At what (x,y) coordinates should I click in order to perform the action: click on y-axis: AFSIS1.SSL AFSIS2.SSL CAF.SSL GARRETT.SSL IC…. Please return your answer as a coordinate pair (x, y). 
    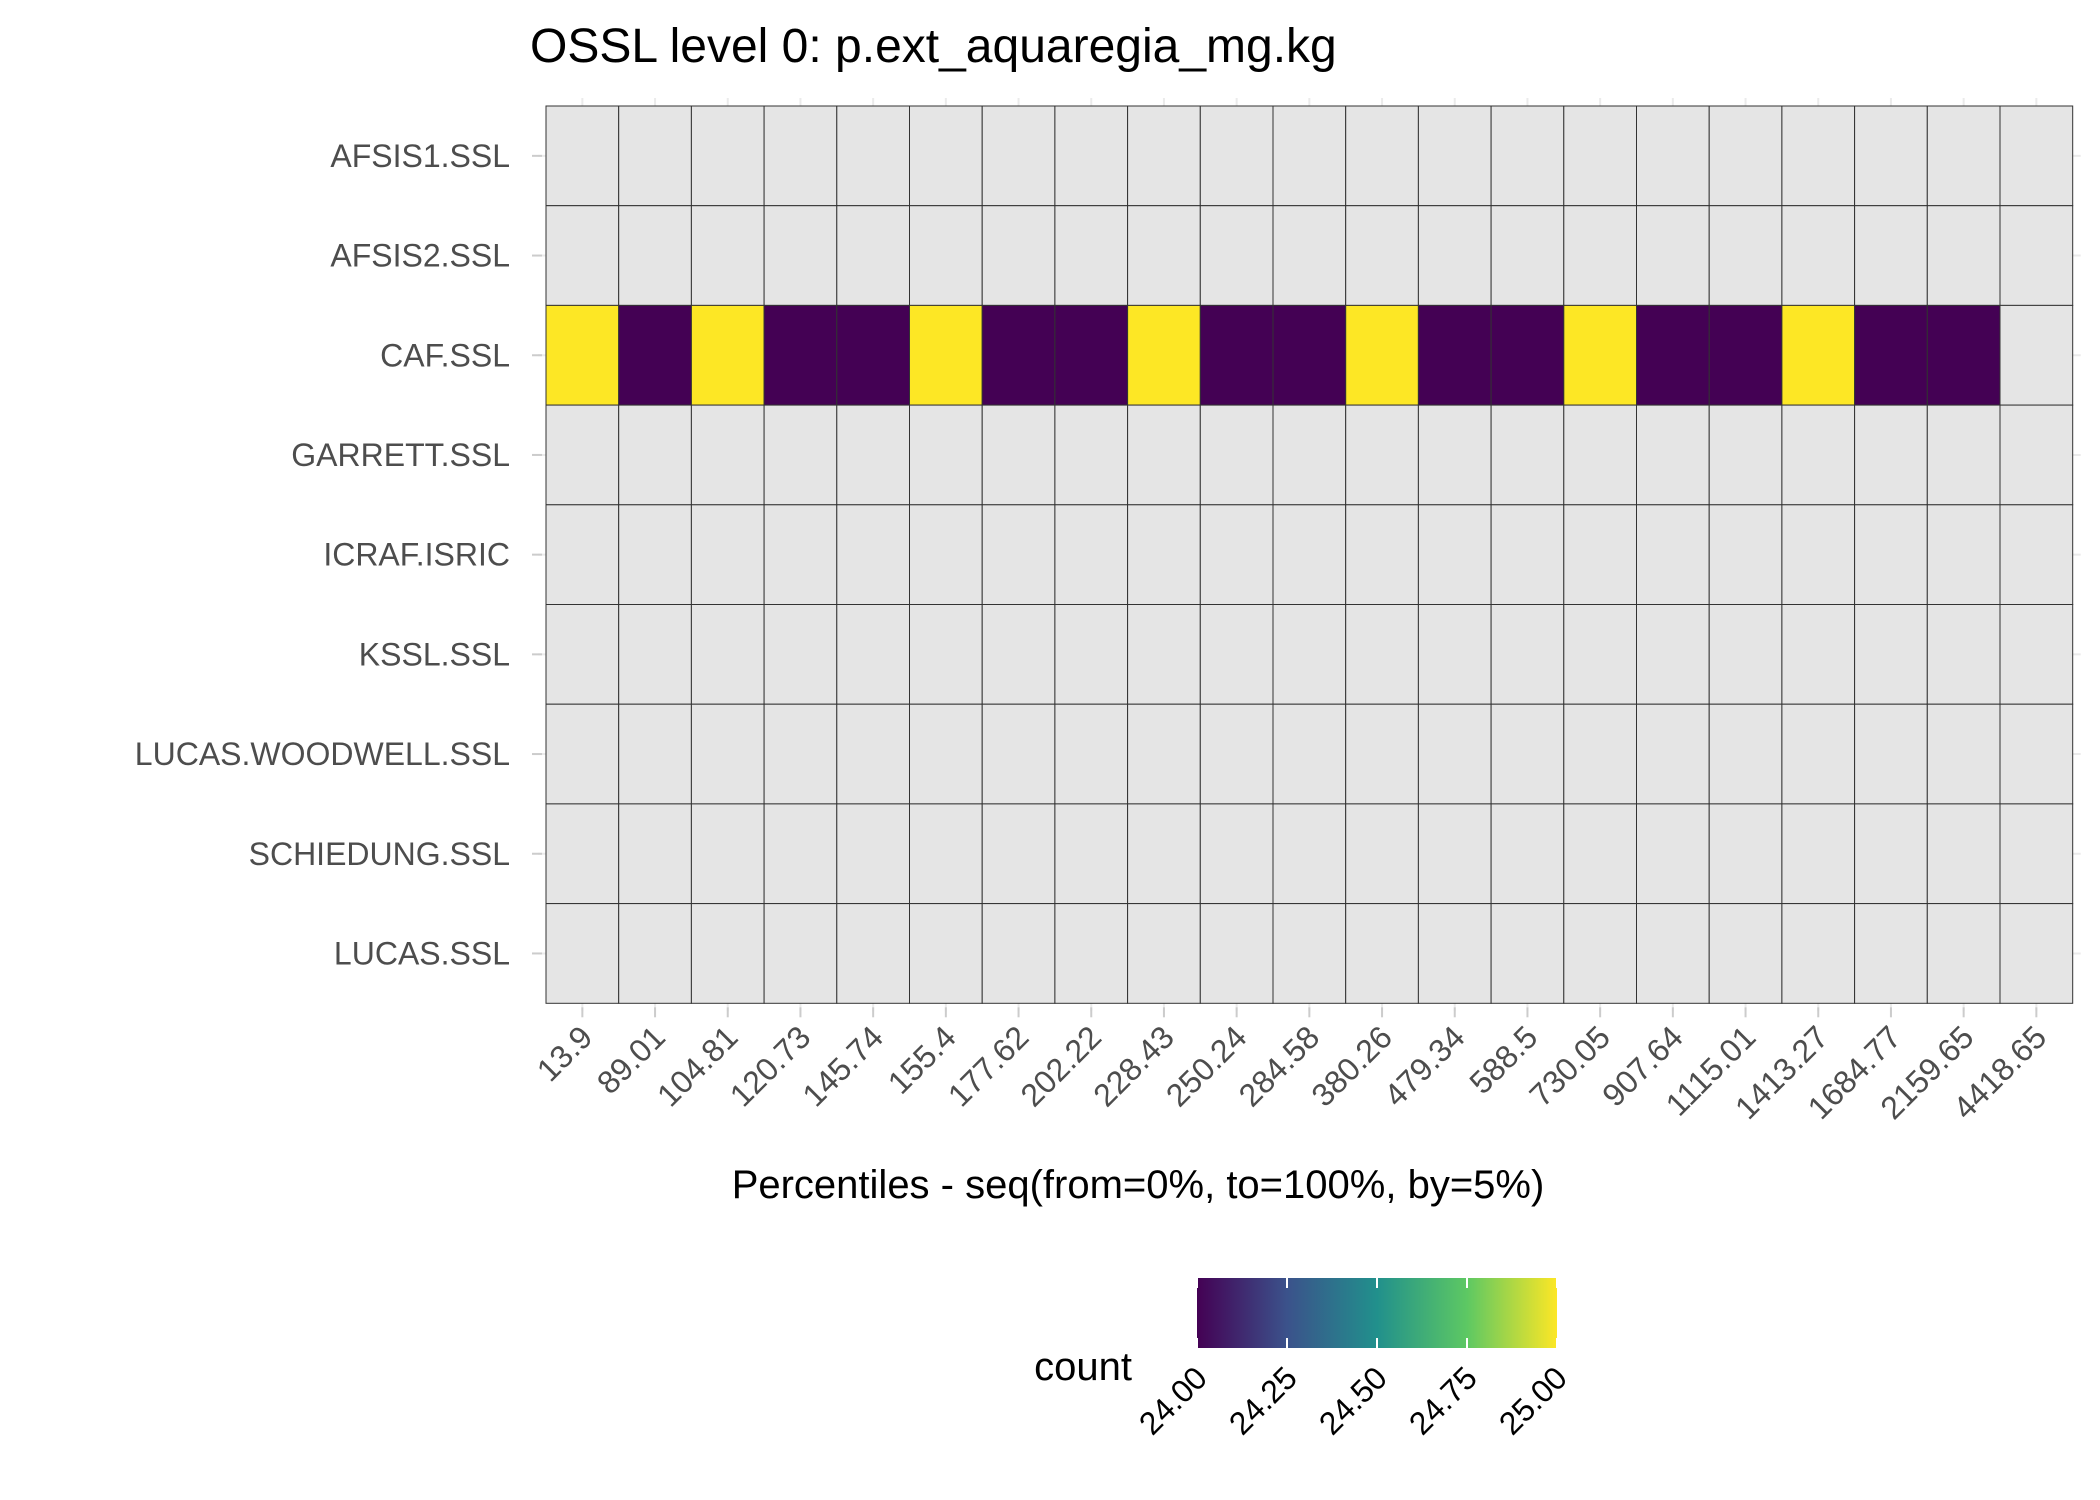
    Looking at the image, I should click on (338, 554).